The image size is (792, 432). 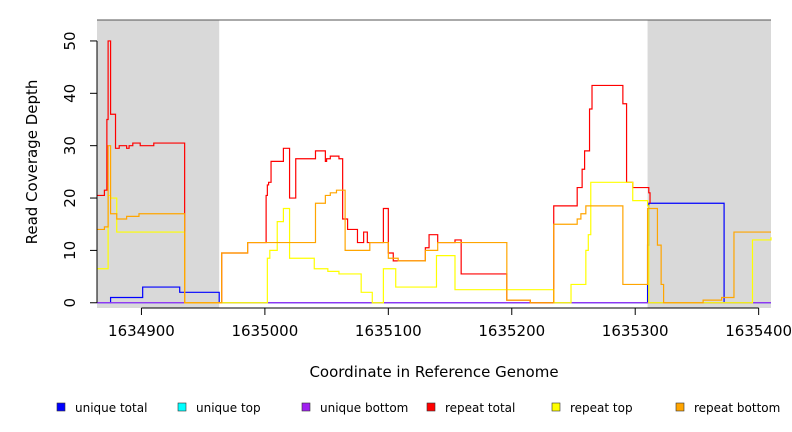 I want to click on y-axis-label: Read Coverage Depth, so click(x=32, y=162).